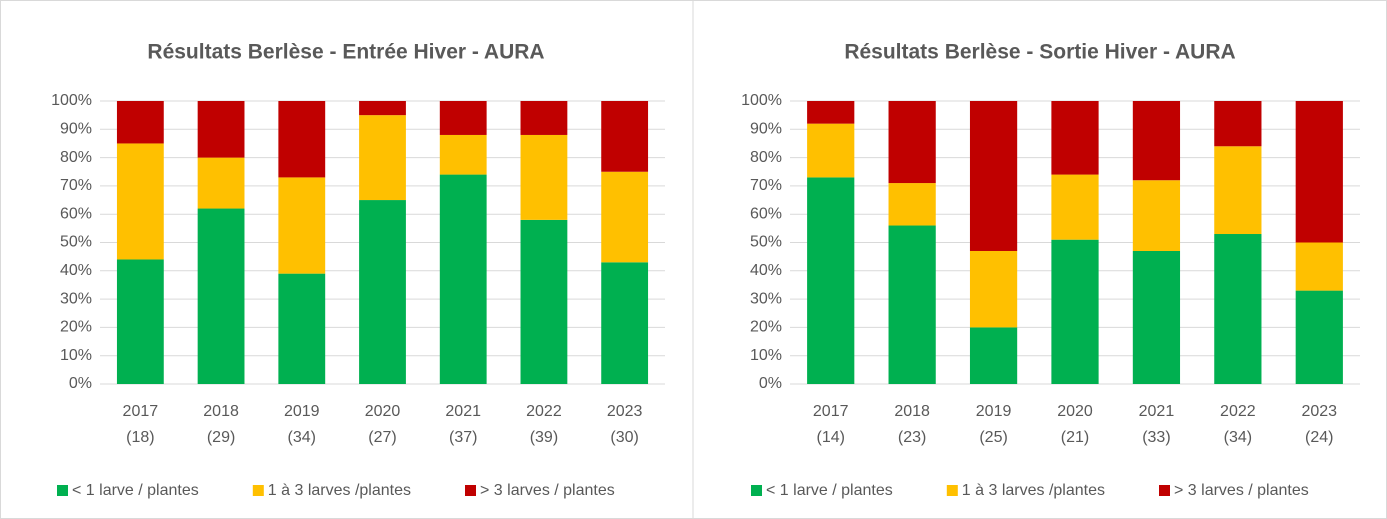  I want to click on x-tick-label: (37), so click(463, 437).